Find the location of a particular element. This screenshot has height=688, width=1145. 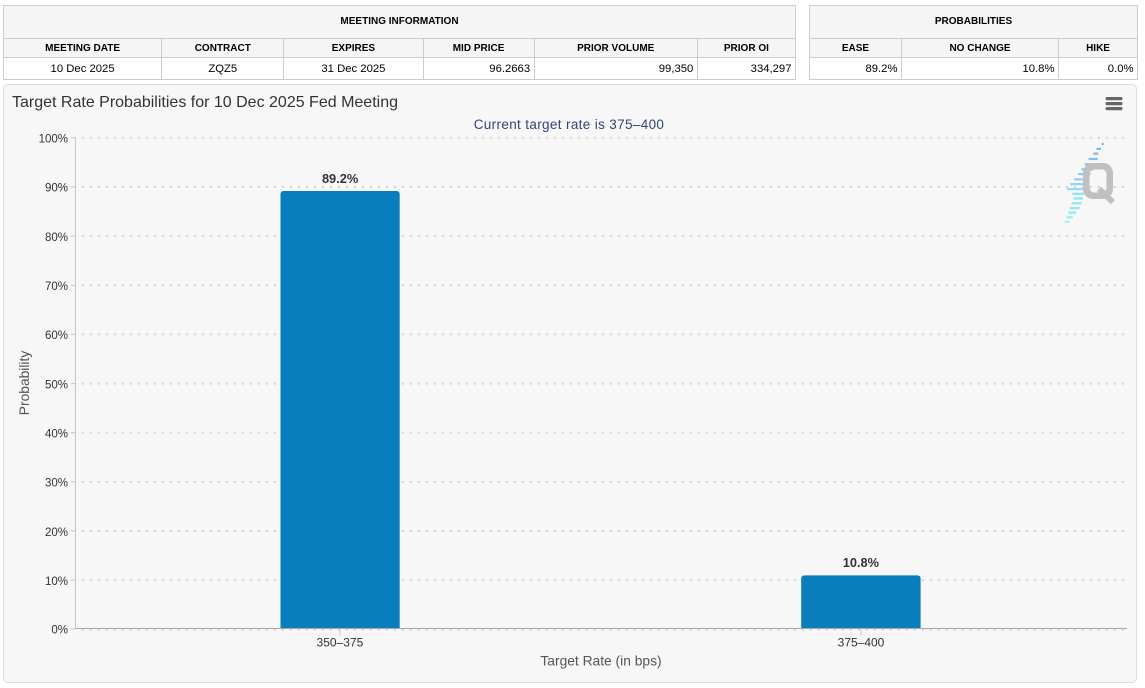

svg-text: 350–375 is located at coordinates (340, 643).